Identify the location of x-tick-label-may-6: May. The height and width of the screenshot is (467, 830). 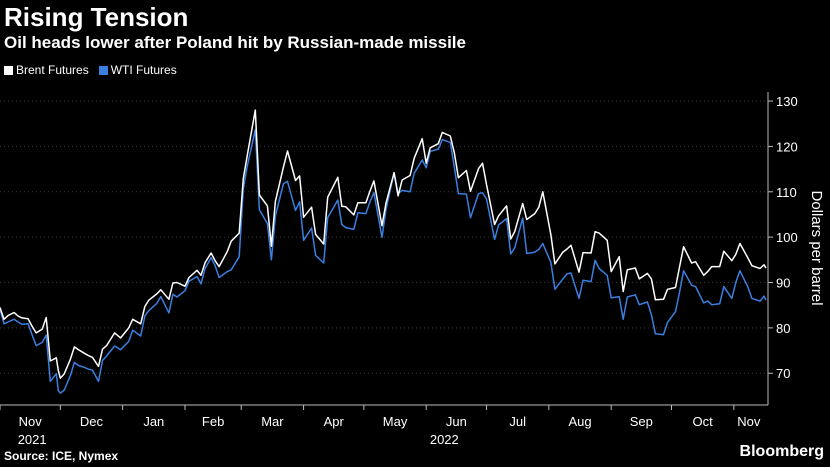
(395, 421).